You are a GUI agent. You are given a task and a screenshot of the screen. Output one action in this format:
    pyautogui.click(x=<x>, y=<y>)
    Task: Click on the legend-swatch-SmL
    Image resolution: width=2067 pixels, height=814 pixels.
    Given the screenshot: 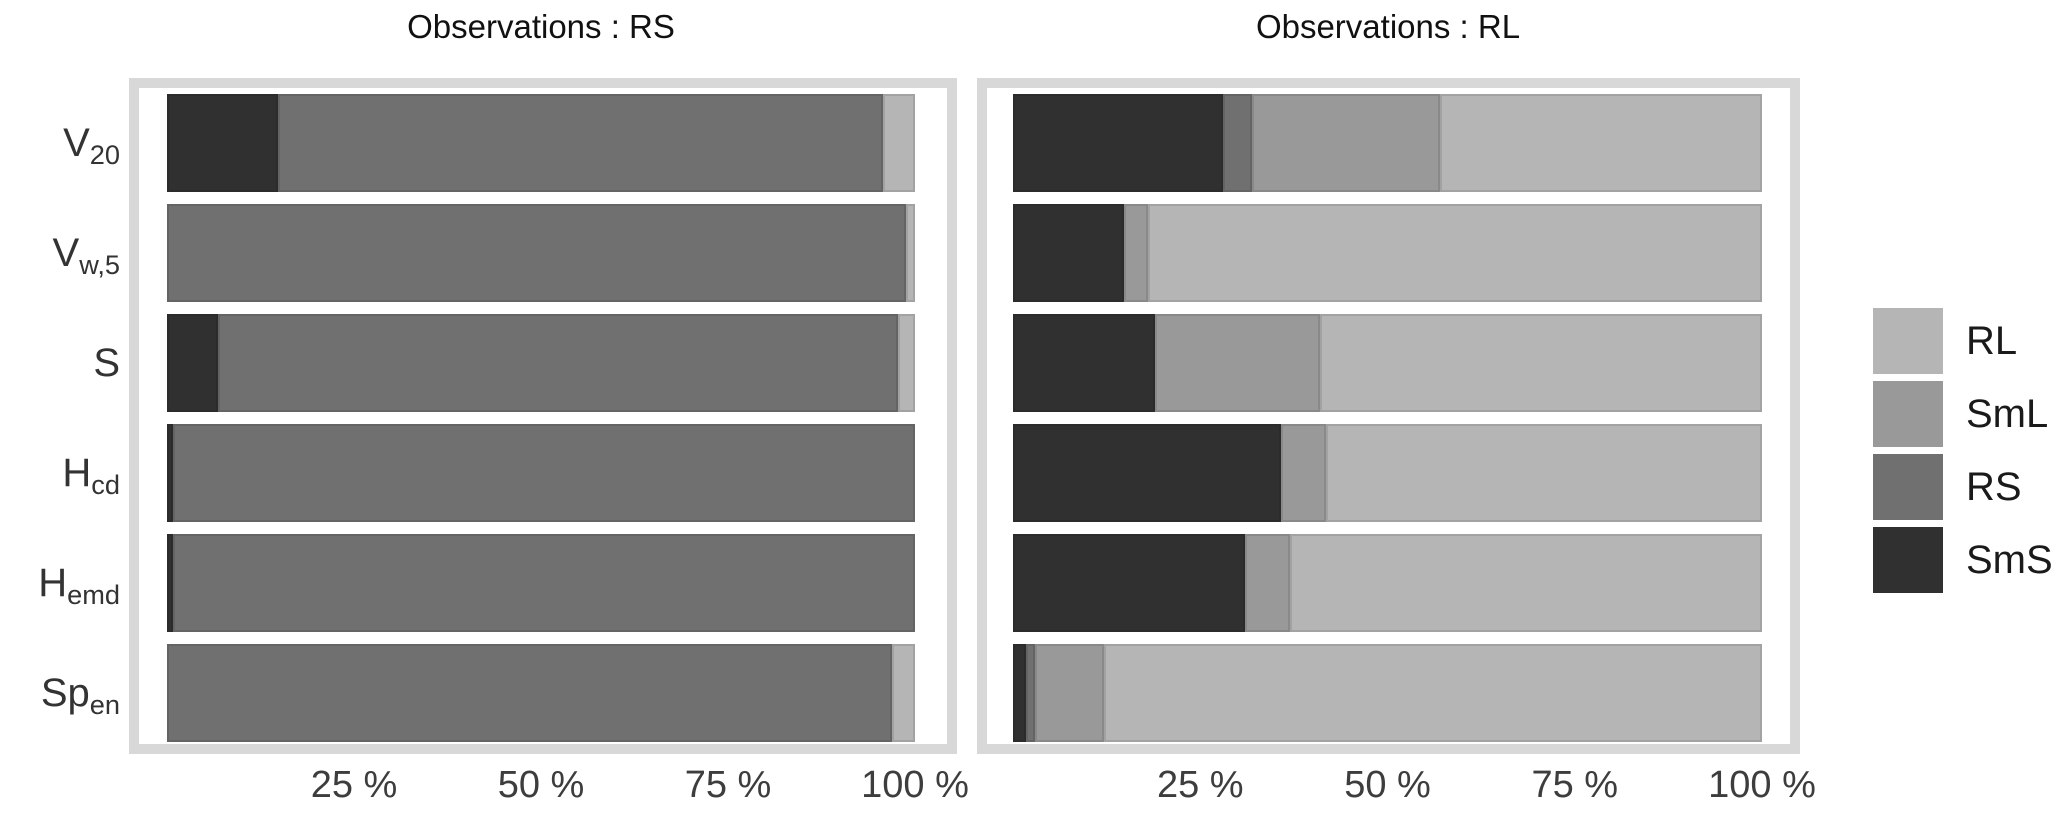 What is the action you would take?
    pyautogui.click(x=1908, y=414)
    